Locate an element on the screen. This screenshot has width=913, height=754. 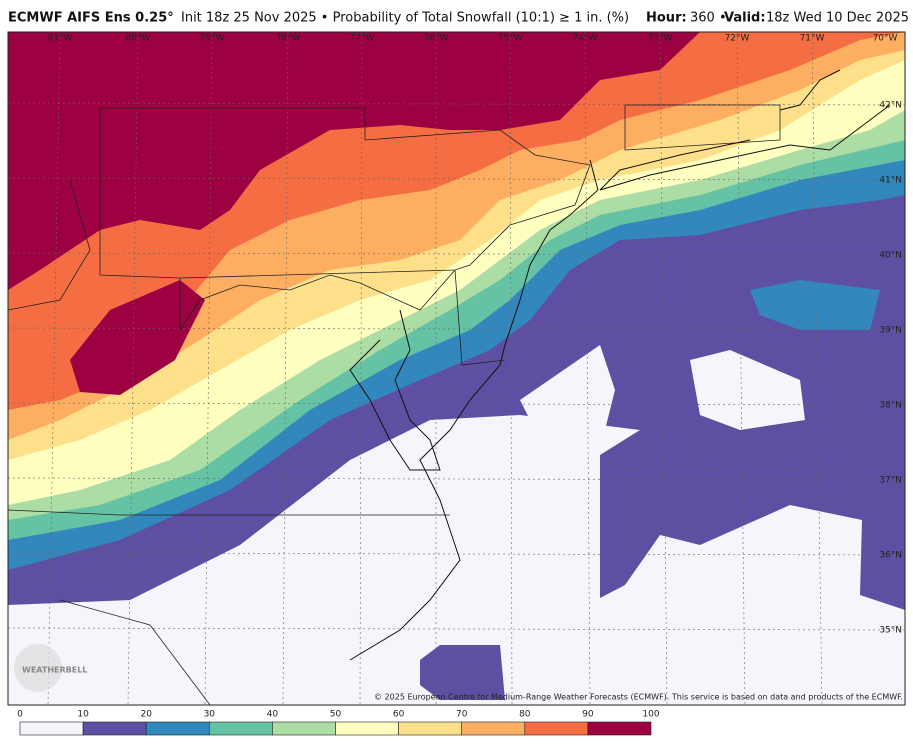
colorbar-tick-label: 80 is located at coordinates (525, 715).